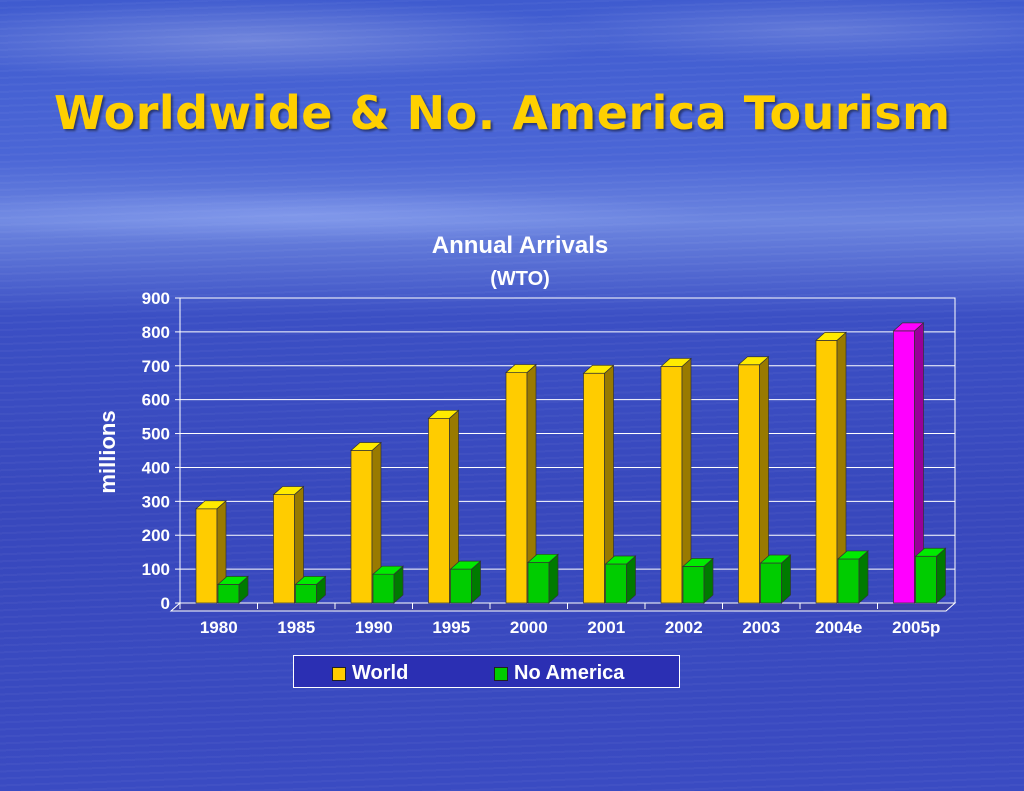 The height and width of the screenshot is (791, 1024). What do you see at coordinates (156, 535) in the screenshot?
I see `y-tick-label: 200` at bounding box center [156, 535].